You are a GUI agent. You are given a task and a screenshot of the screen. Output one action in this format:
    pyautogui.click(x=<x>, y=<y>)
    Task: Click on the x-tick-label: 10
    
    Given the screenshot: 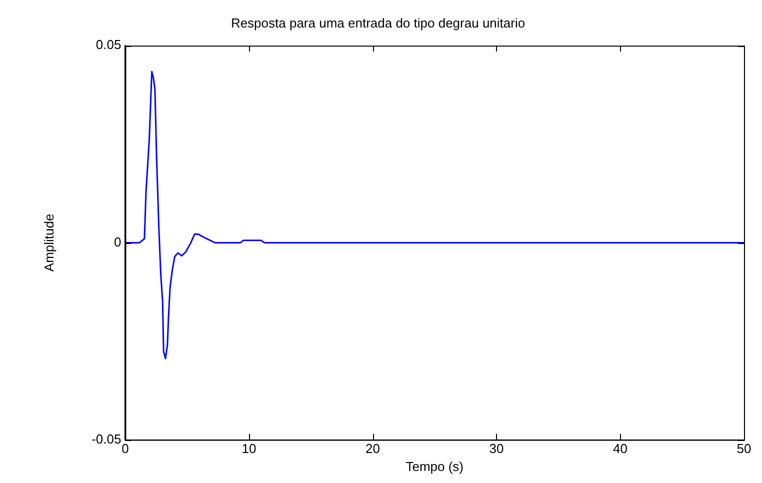 What is the action you would take?
    pyautogui.click(x=249, y=448)
    